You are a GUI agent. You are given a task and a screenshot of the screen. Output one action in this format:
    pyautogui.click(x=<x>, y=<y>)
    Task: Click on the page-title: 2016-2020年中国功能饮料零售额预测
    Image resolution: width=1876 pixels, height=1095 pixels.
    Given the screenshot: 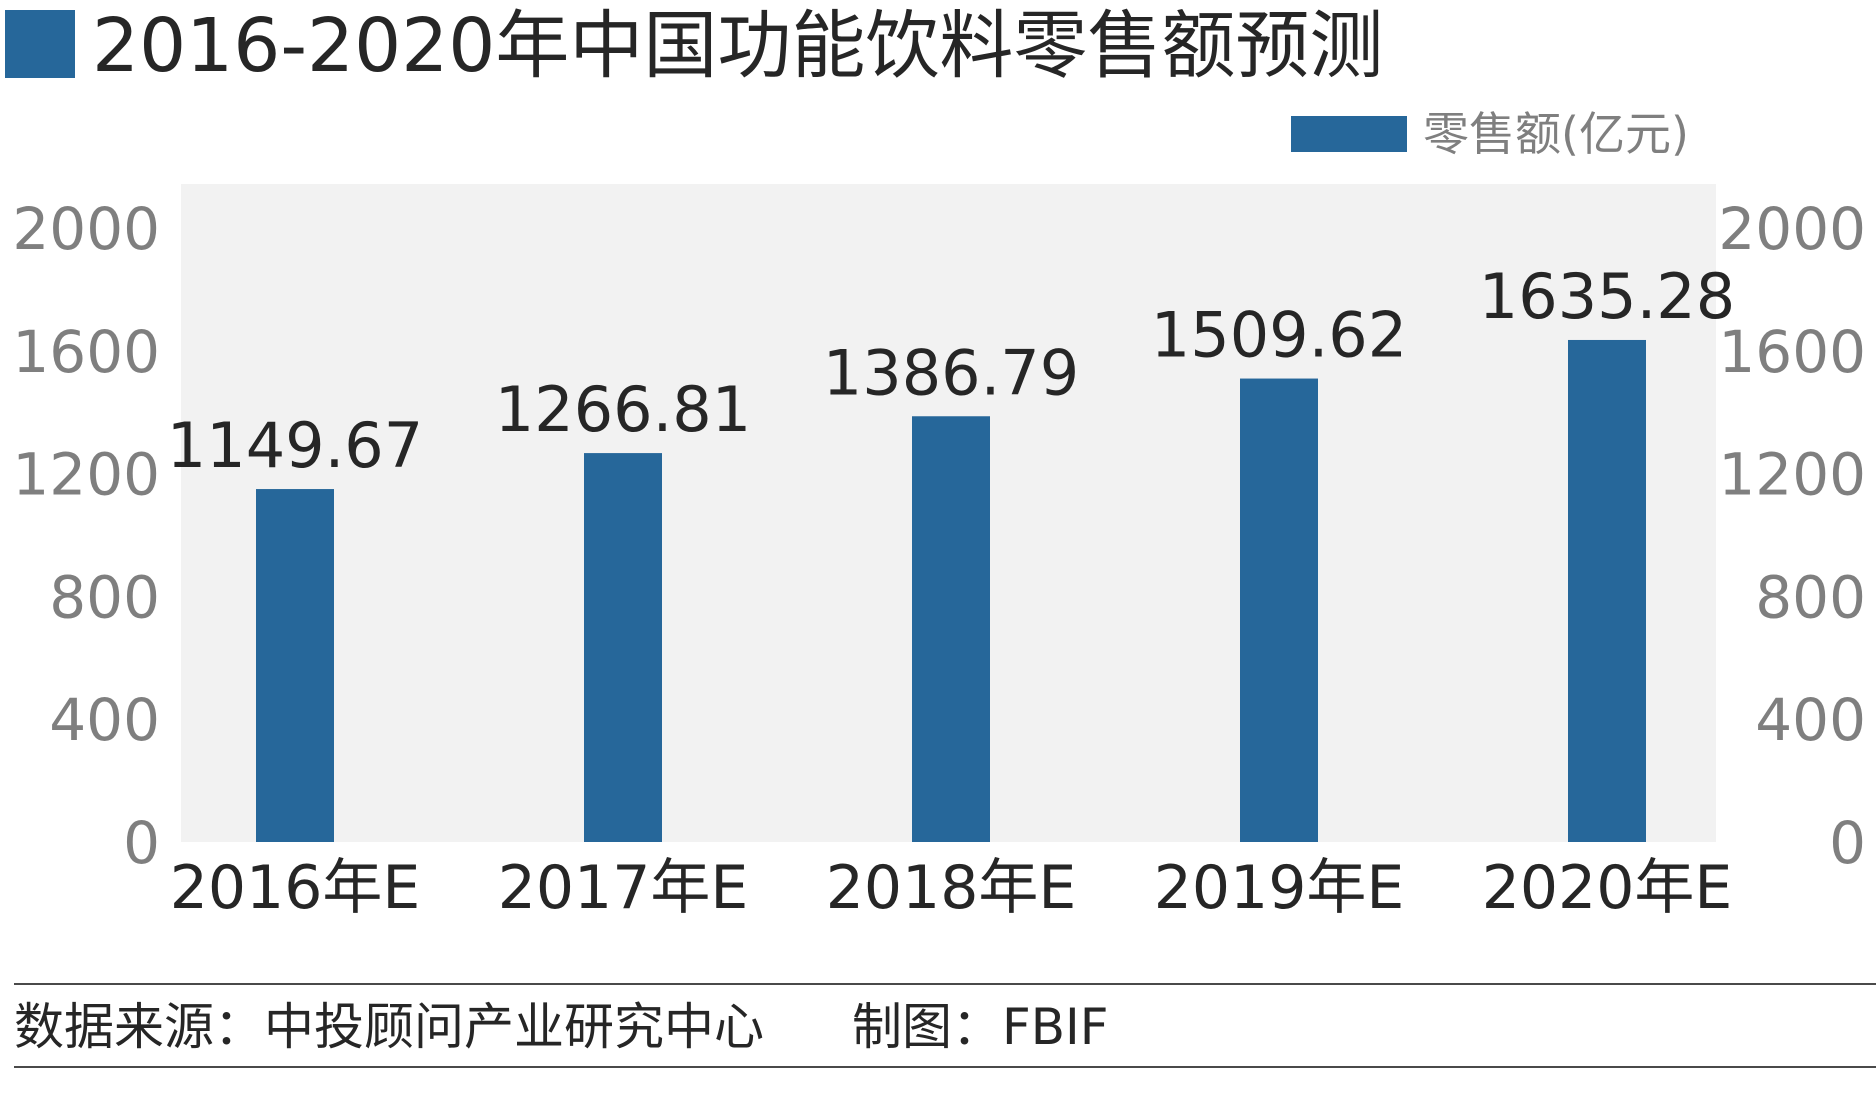 What is the action you would take?
    pyautogui.click(x=738, y=46)
    